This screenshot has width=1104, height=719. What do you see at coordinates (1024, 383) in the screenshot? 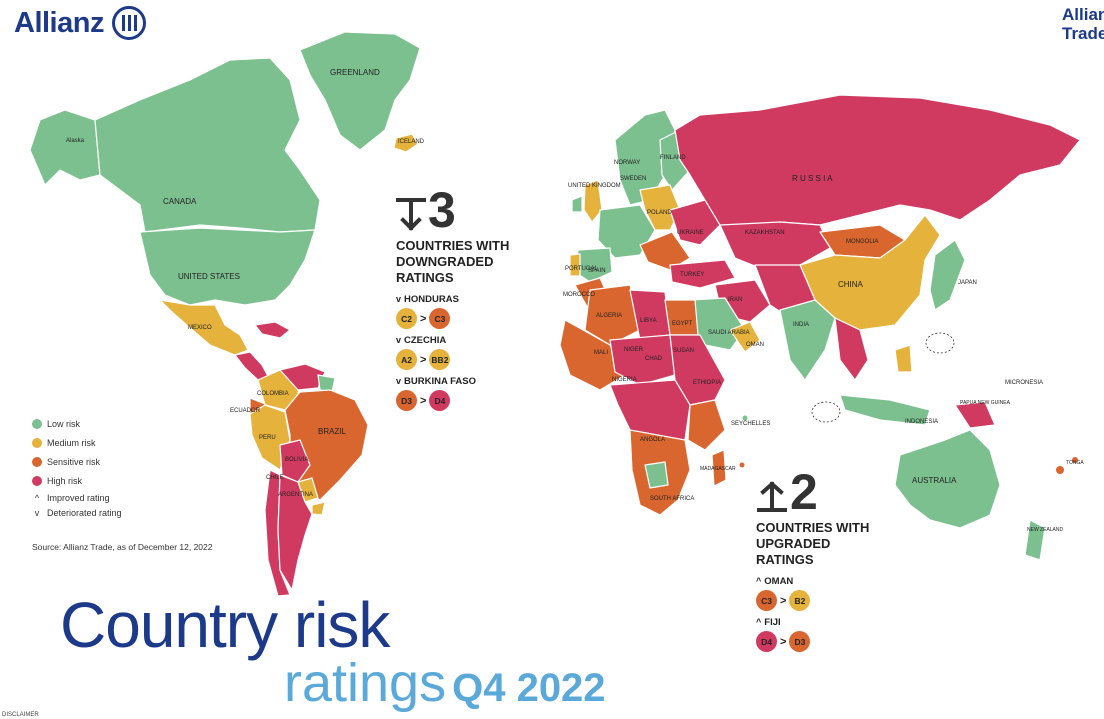
I see `label-micronesia: MICRONESIA` at bounding box center [1024, 383].